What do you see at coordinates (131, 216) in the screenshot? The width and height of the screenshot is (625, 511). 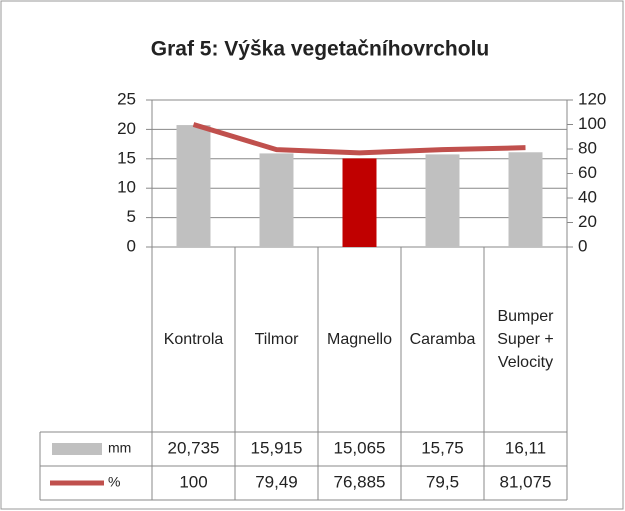 I see `y-tick-label: 5` at bounding box center [131, 216].